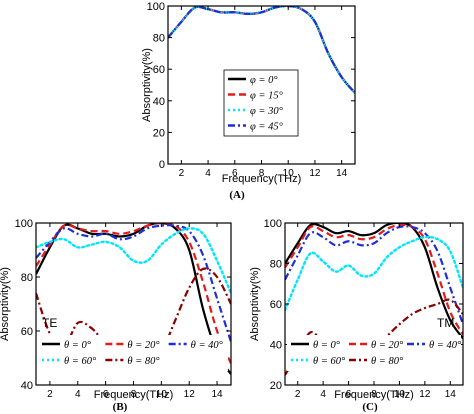 Image resolution: width=474 pixels, height=414 pixels. I want to click on legend-entry: φ = 0°, so click(264, 80).